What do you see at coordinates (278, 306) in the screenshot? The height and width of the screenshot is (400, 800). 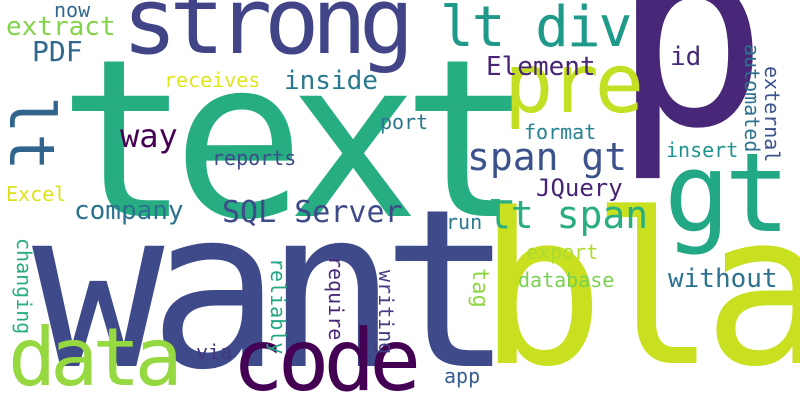 I see `word-reliably: reliably` at bounding box center [278, 306].